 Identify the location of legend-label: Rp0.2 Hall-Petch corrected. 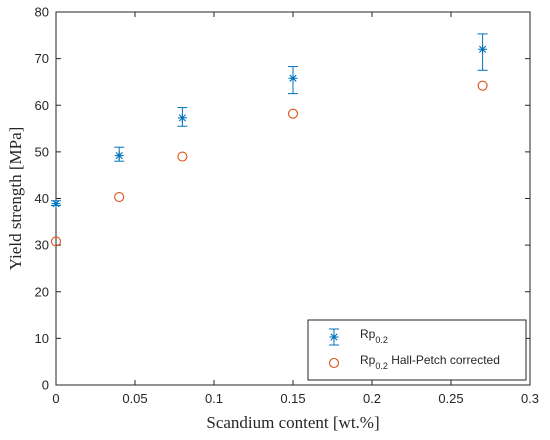
(430, 362).